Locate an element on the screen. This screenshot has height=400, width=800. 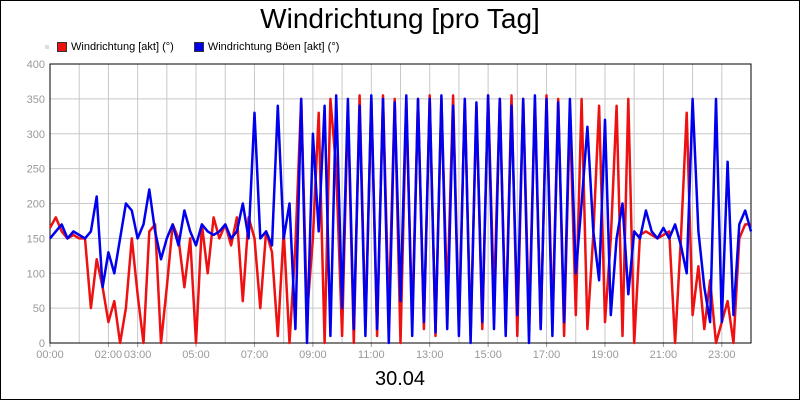
chart-title: Windrichtung [pro Tag] is located at coordinates (400, 18).